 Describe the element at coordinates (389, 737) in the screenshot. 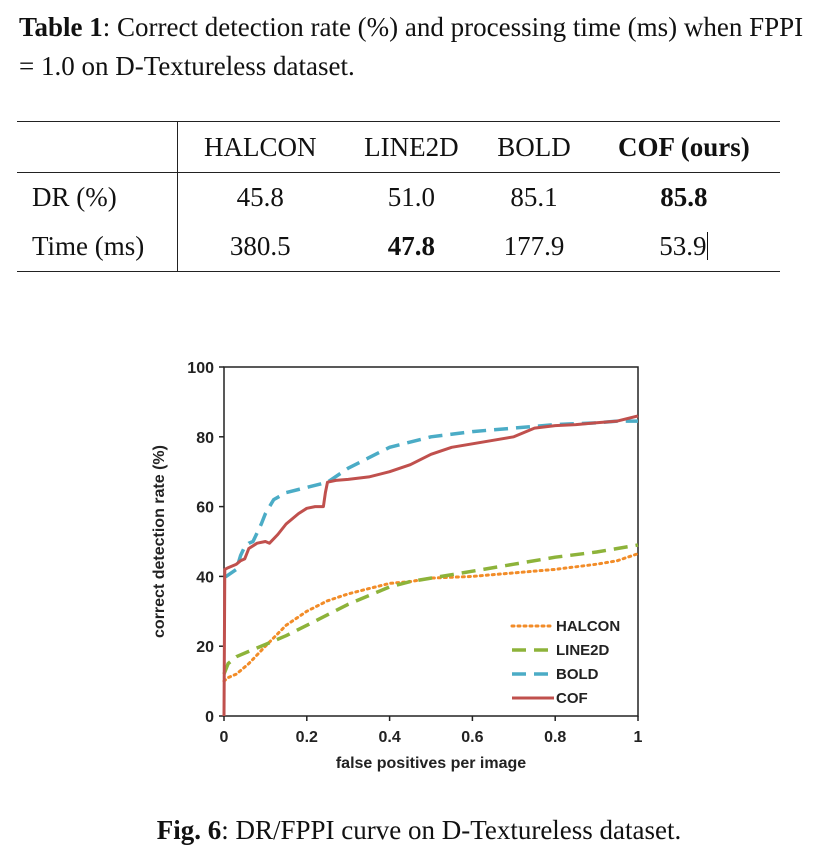

I see `x-tick-label: 0.4` at that location.